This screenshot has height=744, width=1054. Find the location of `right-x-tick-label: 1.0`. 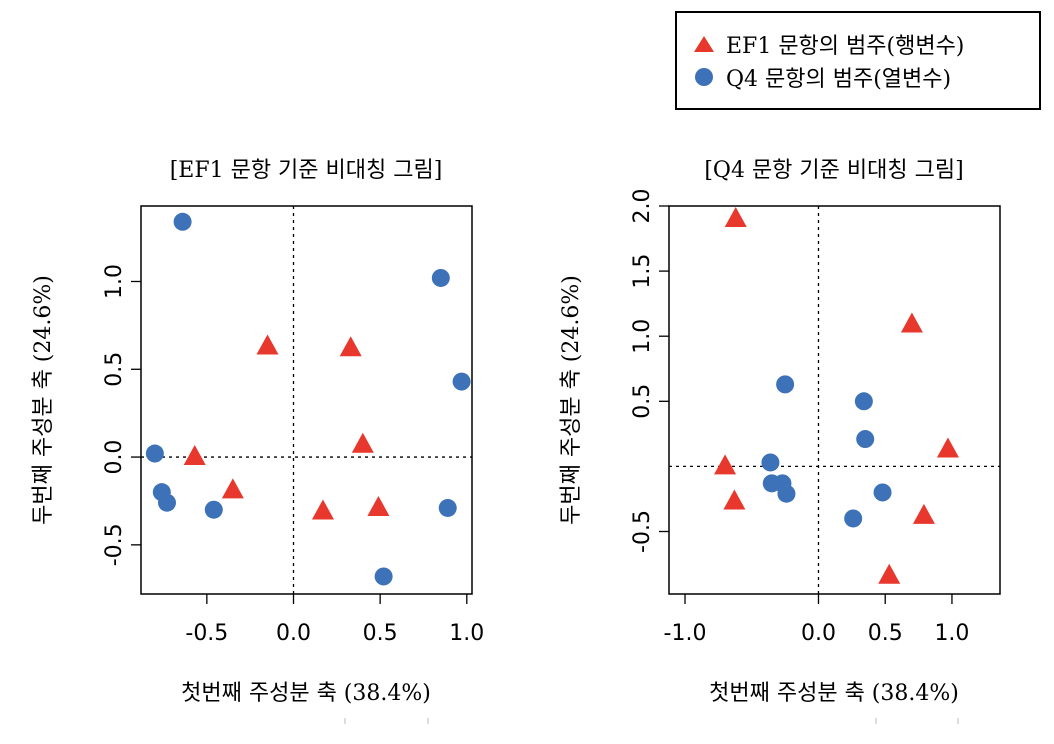

right-x-tick-label: 1.0 is located at coordinates (951, 633).